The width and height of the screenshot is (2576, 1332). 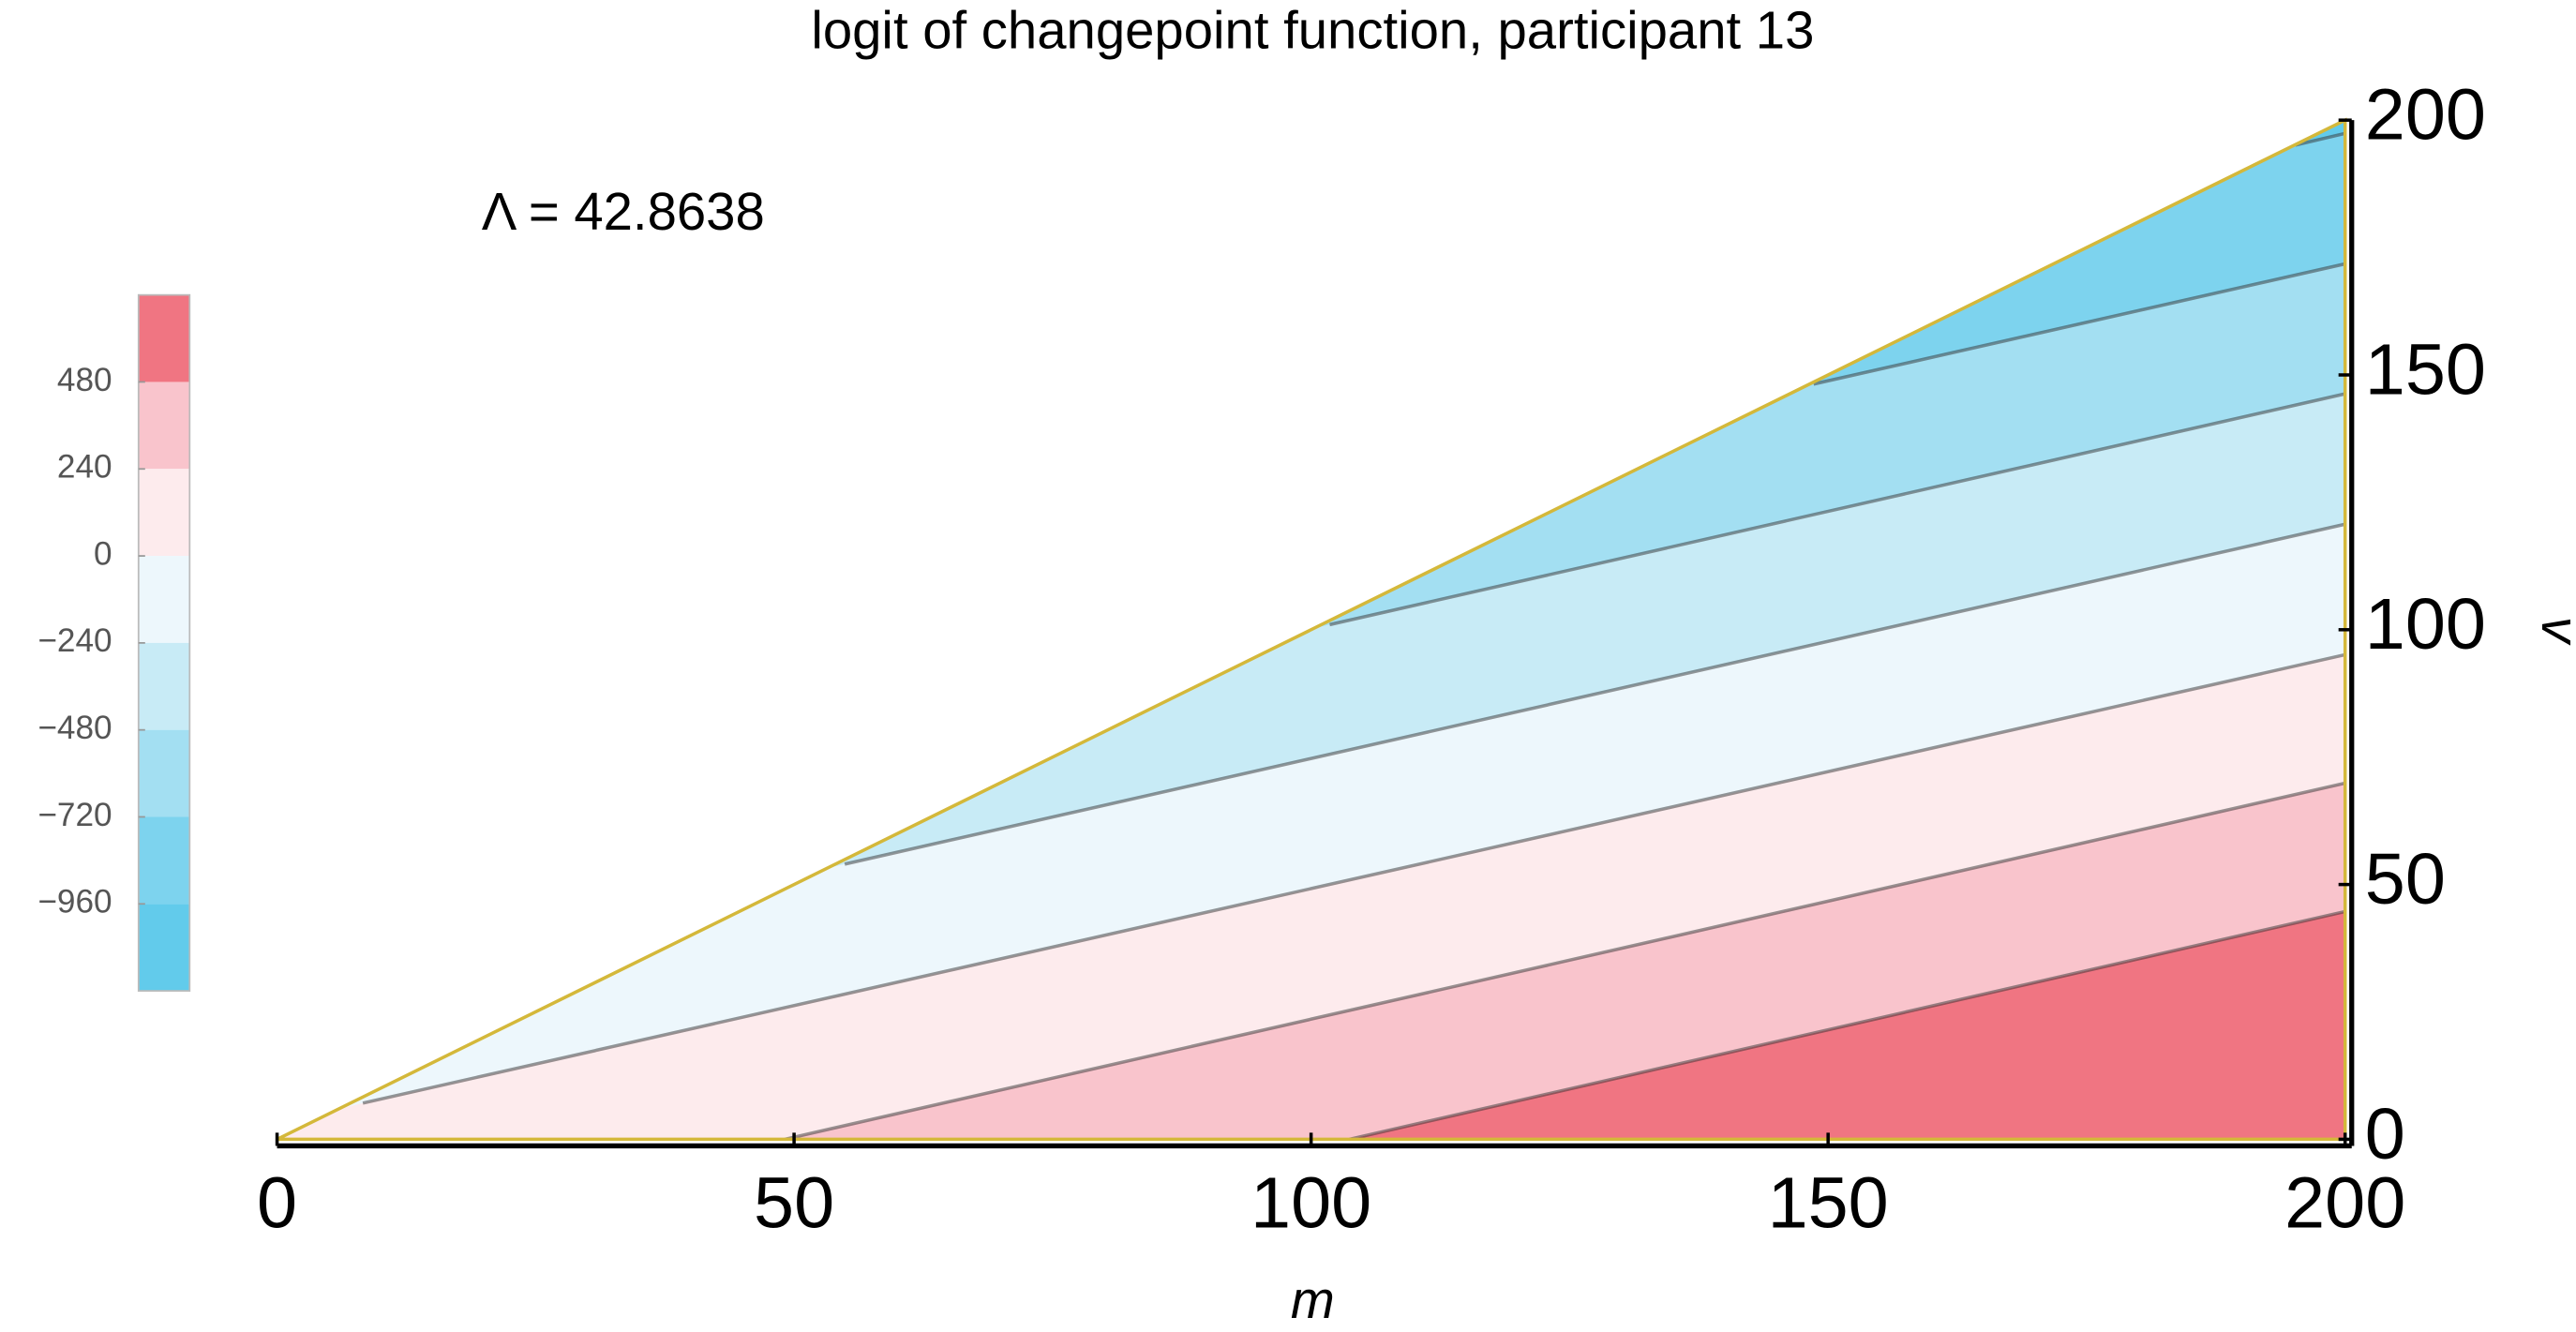 I want to click on y-tick-label: 0, so click(x=2385, y=1134).